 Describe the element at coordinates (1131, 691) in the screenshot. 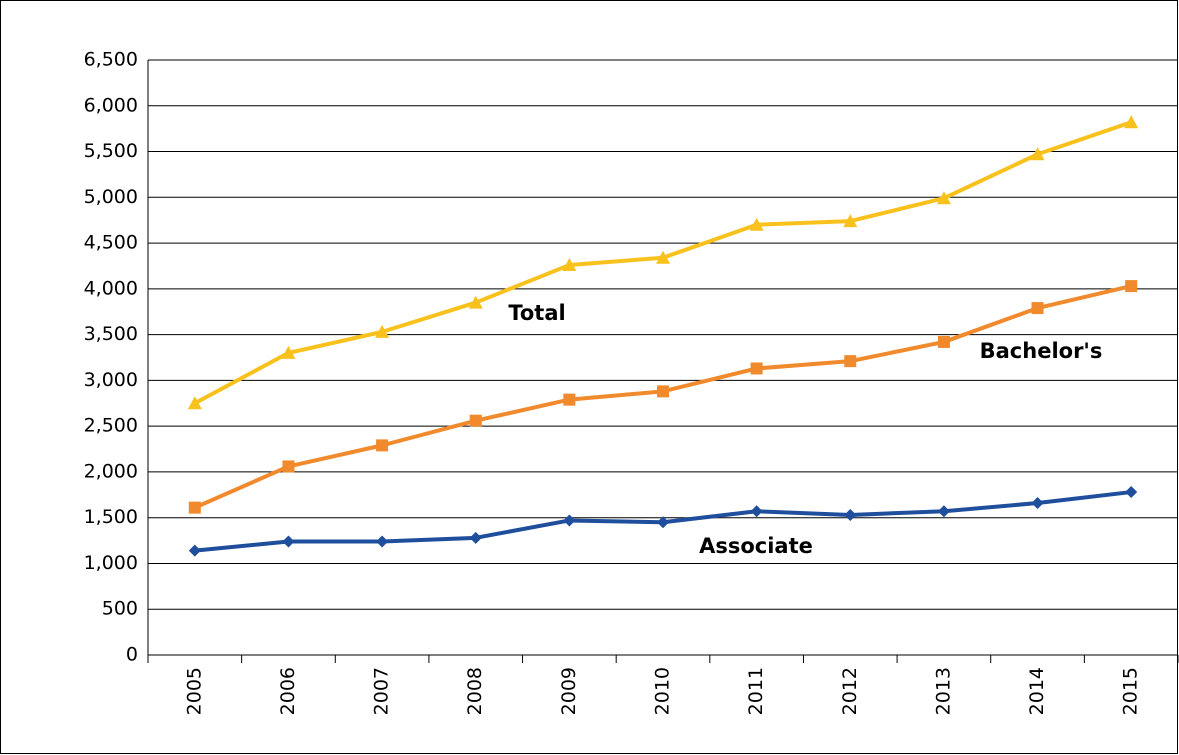

I see `x-tick-label: 2015` at that location.